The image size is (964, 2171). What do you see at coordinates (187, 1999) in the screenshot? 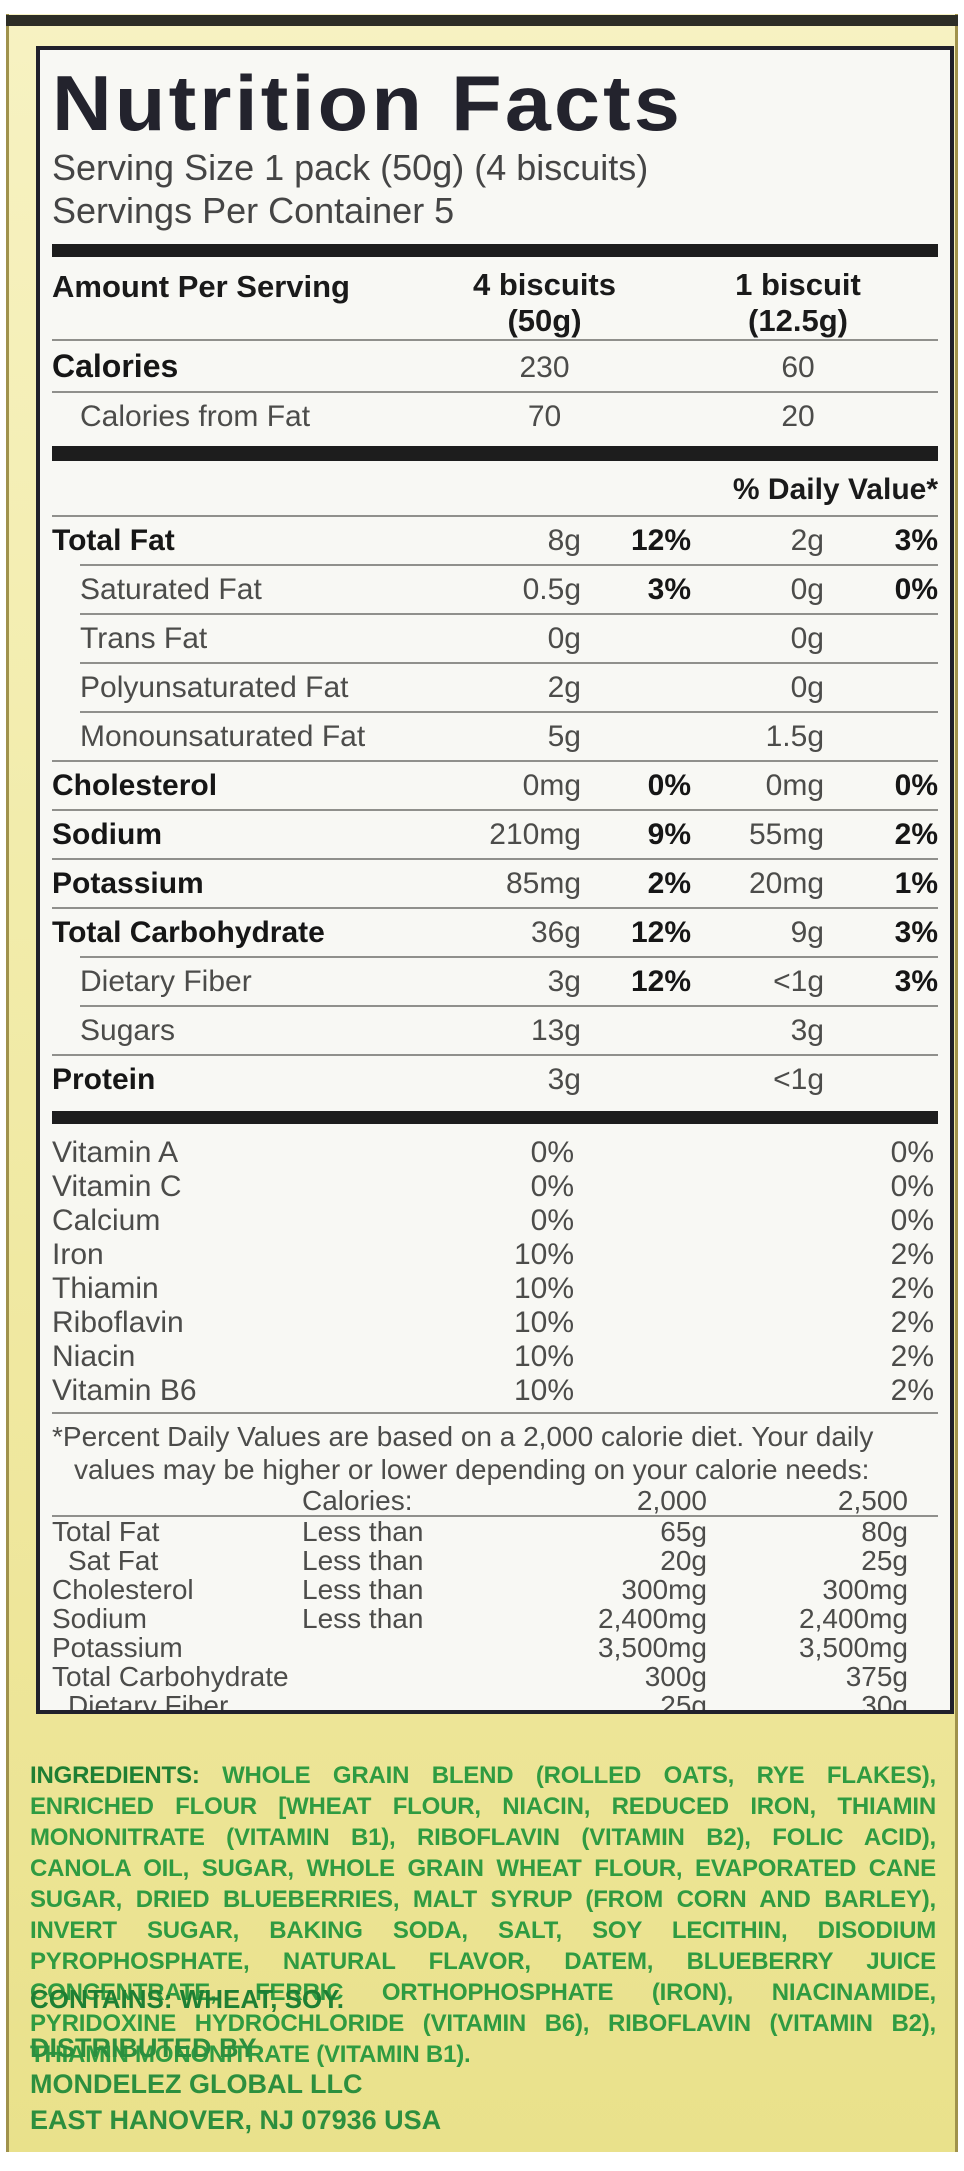
I see `contains-statement: CONTAINS: WHEAT, SOY.` at bounding box center [187, 1999].